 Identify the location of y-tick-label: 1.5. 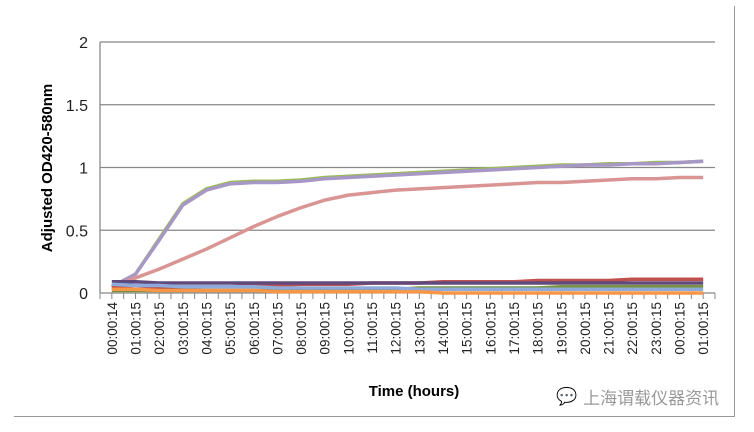
(77, 106).